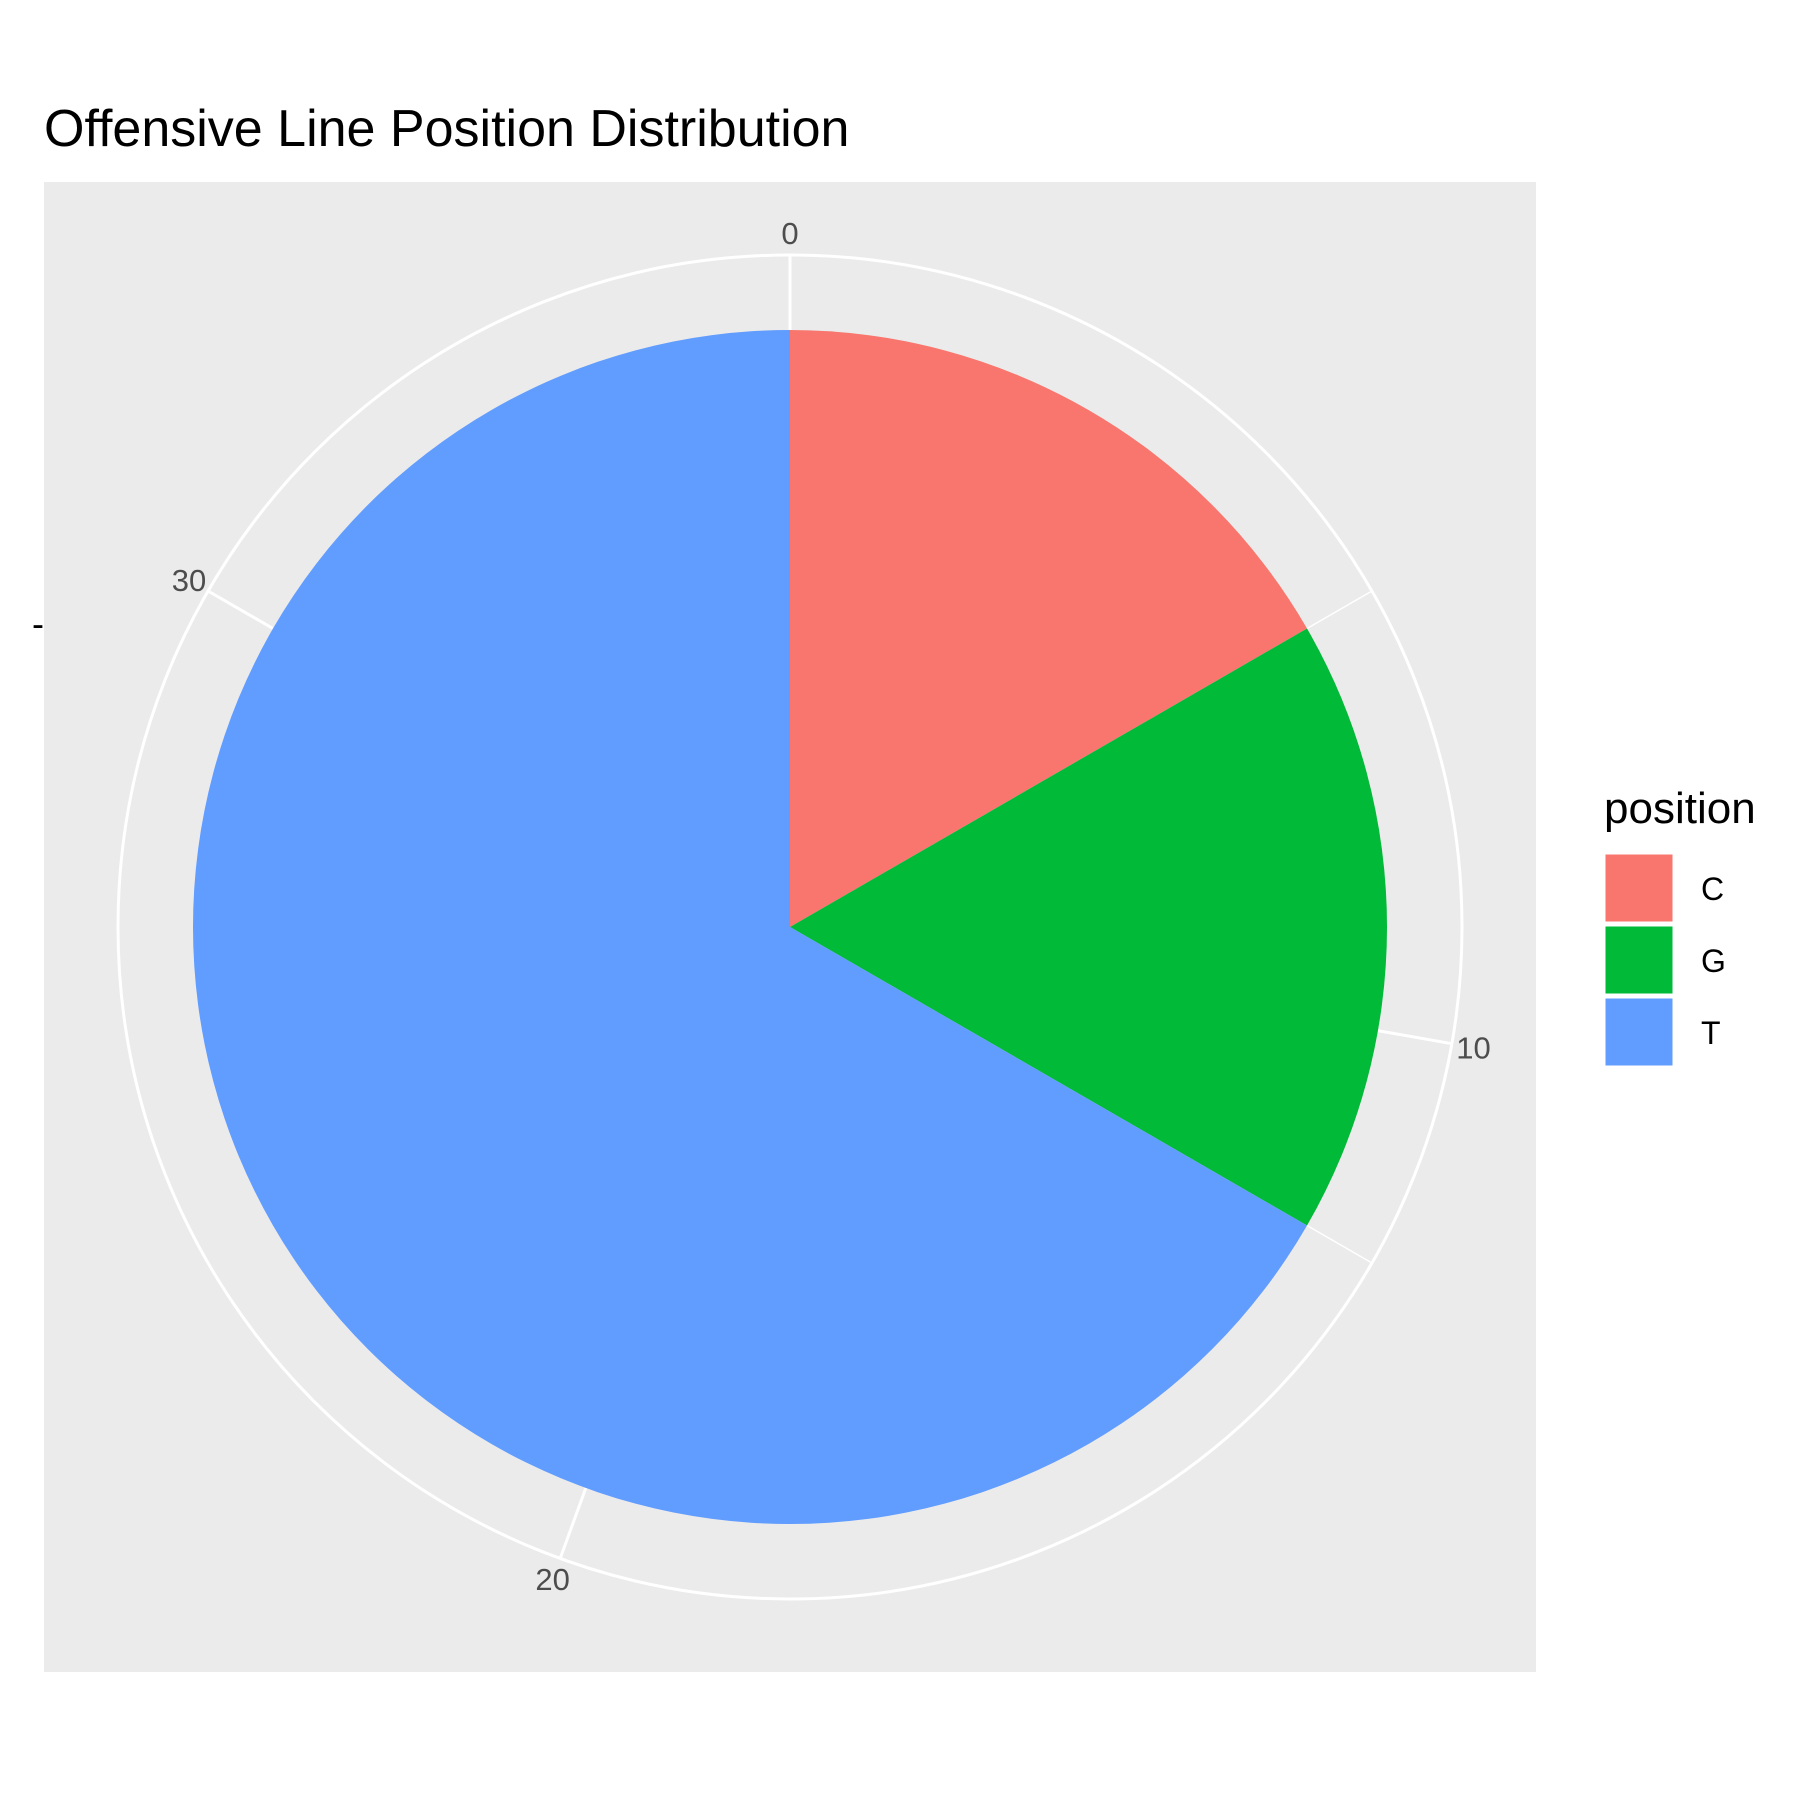  I want to click on theta-tick-label: 0, so click(789, 233).